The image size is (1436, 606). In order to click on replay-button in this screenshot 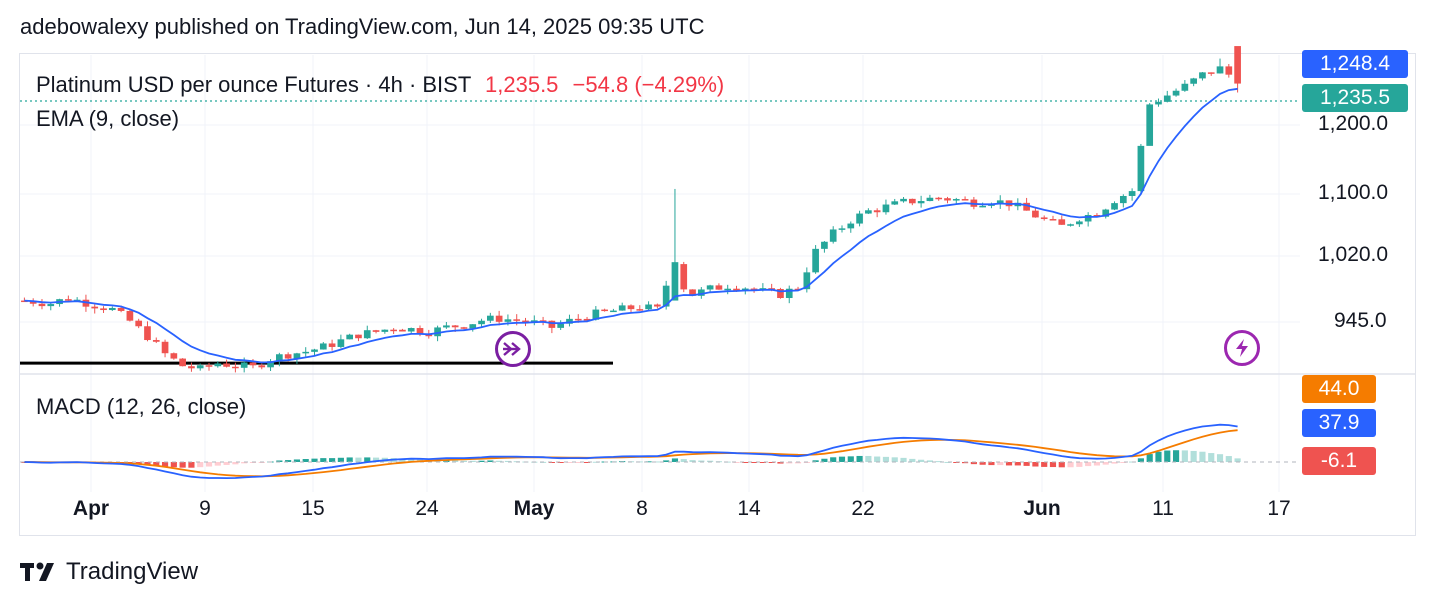, I will do `click(513, 349)`.